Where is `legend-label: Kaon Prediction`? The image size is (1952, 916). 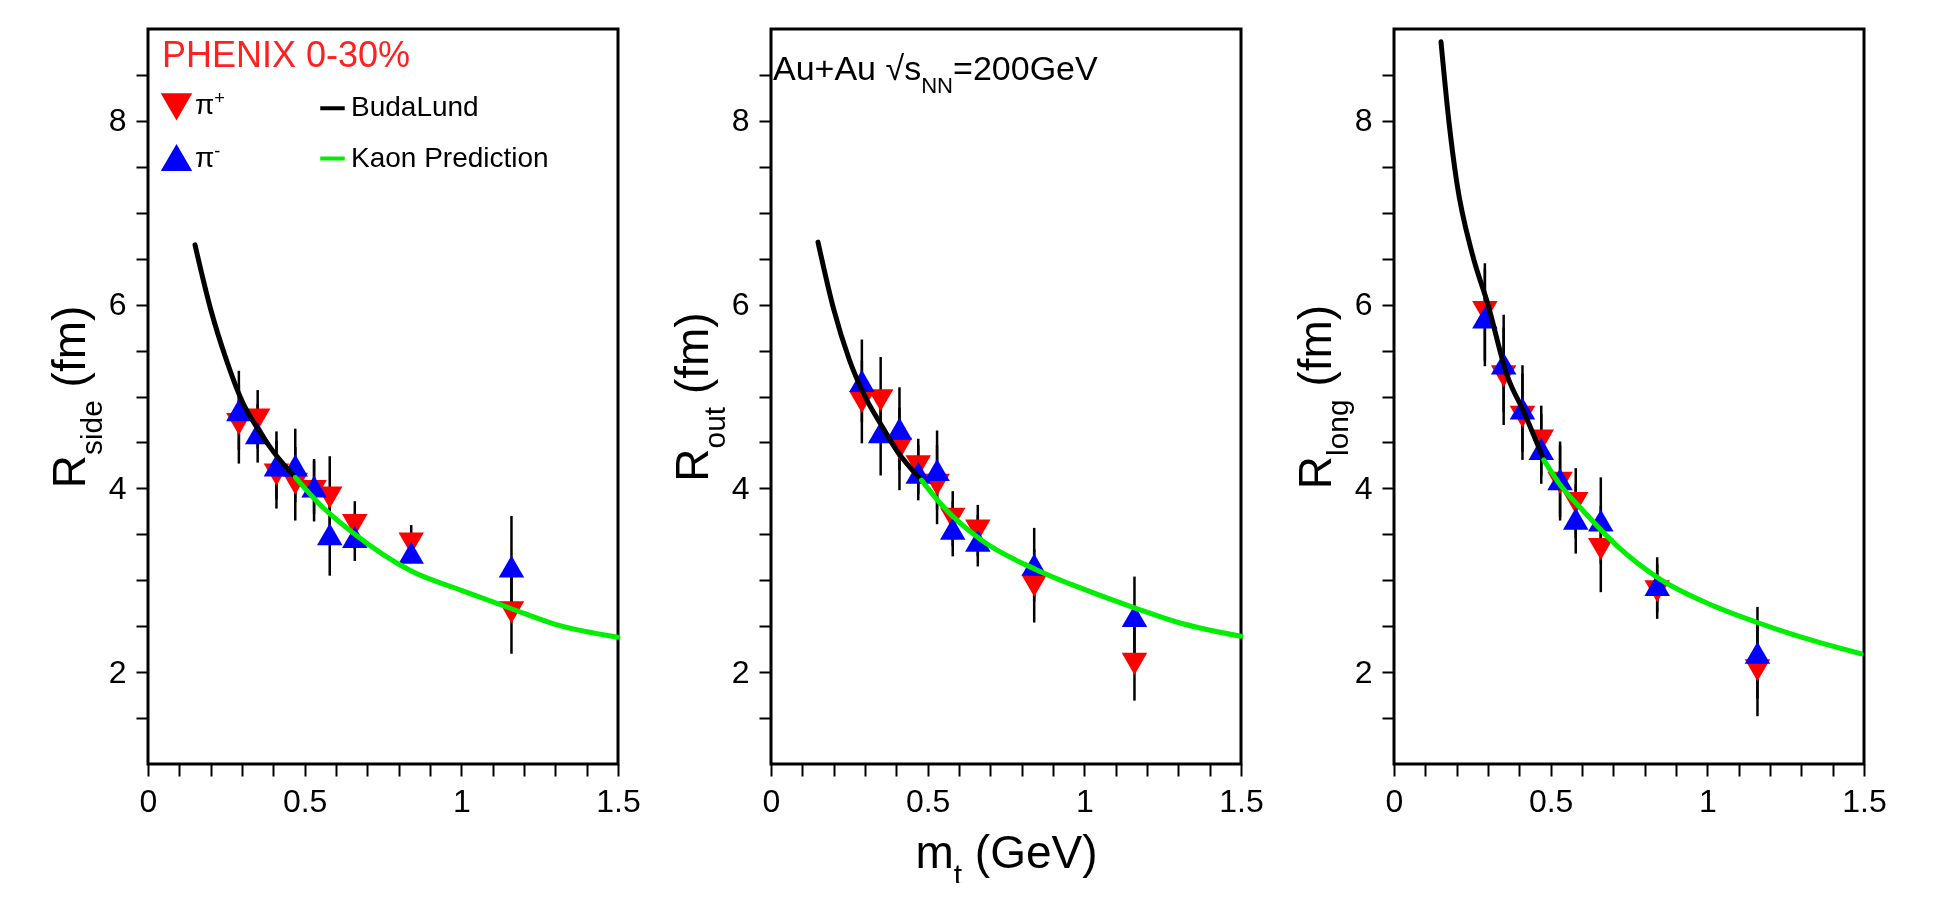 legend-label: Kaon Prediction is located at coordinates (450, 157).